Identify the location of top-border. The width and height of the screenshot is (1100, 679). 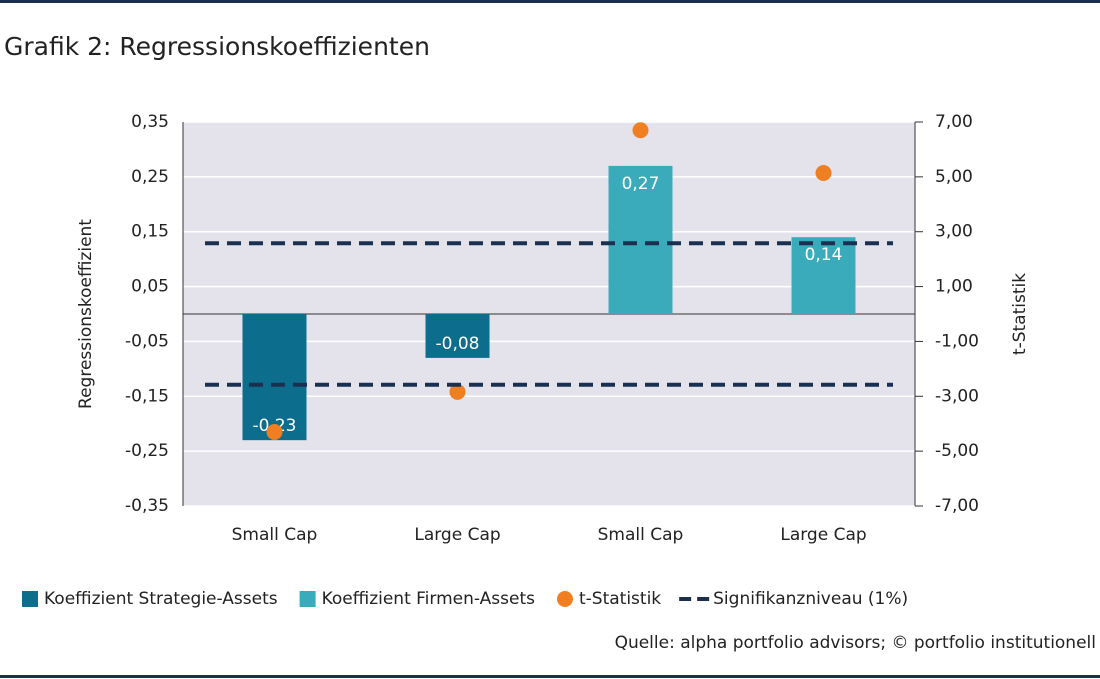
(550, 1).